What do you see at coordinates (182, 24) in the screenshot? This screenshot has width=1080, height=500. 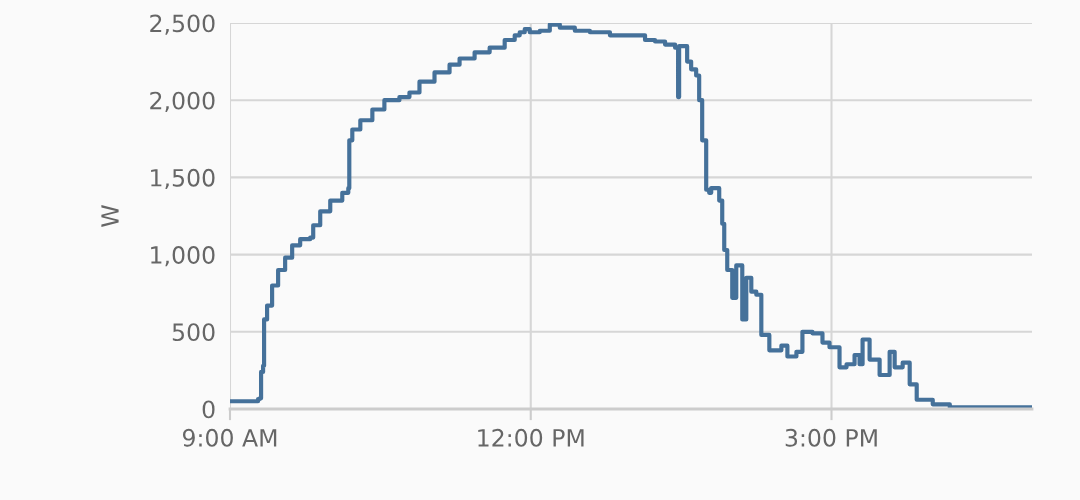 I see `y-tick-label: 2,500` at bounding box center [182, 24].